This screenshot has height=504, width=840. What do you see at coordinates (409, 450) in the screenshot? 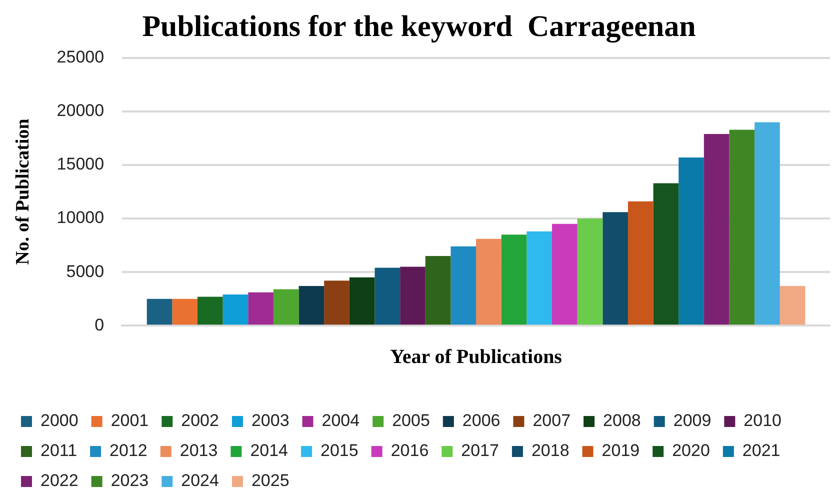
I see `legend-label: 2016` at bounding box center [409, 450].